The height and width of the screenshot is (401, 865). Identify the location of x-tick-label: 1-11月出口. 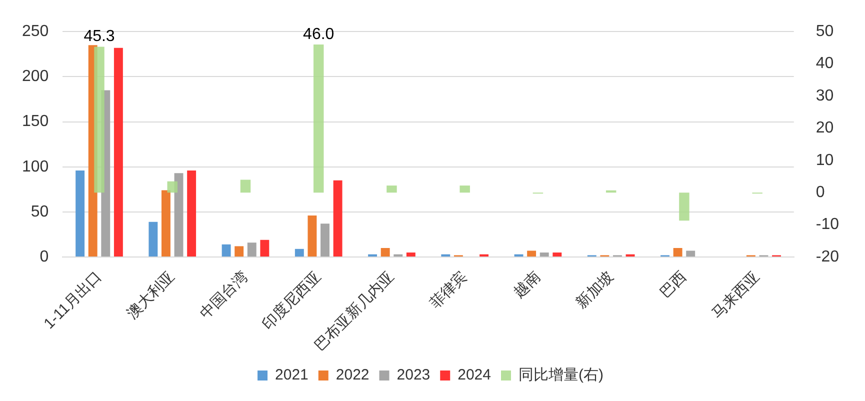
(73, 300).